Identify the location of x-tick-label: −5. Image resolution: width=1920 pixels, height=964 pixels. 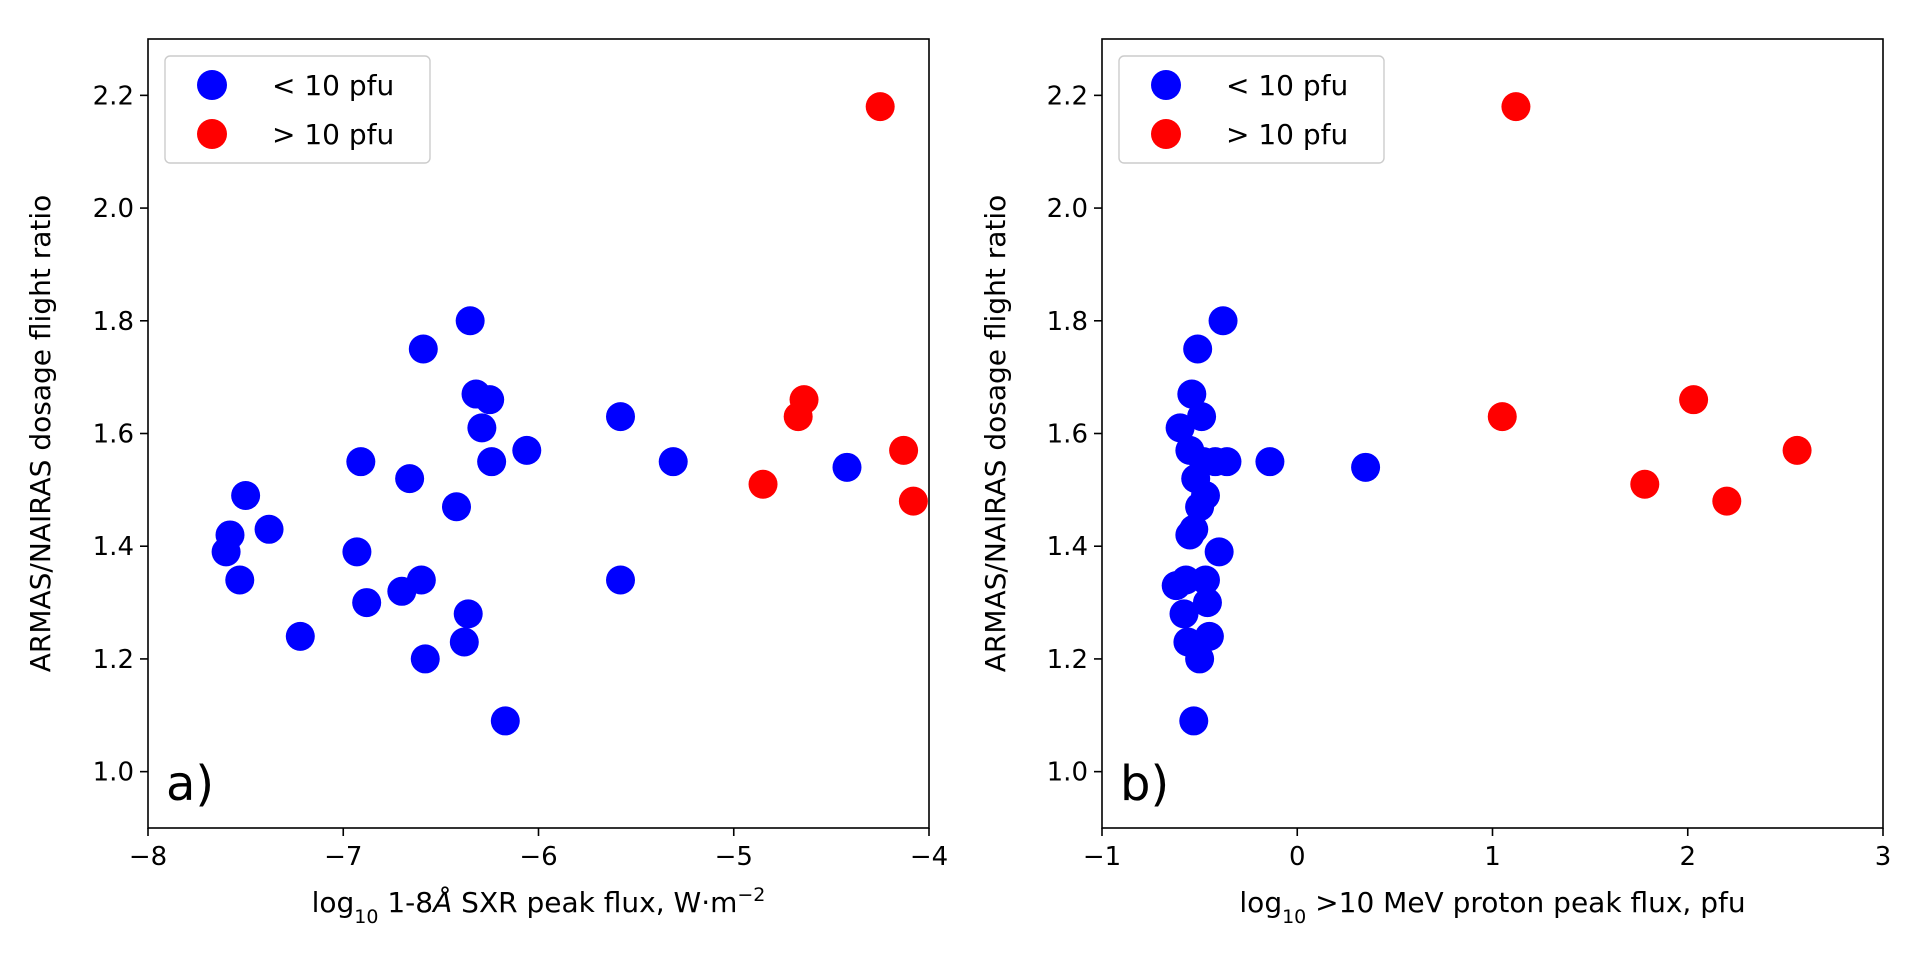
(734, 857).